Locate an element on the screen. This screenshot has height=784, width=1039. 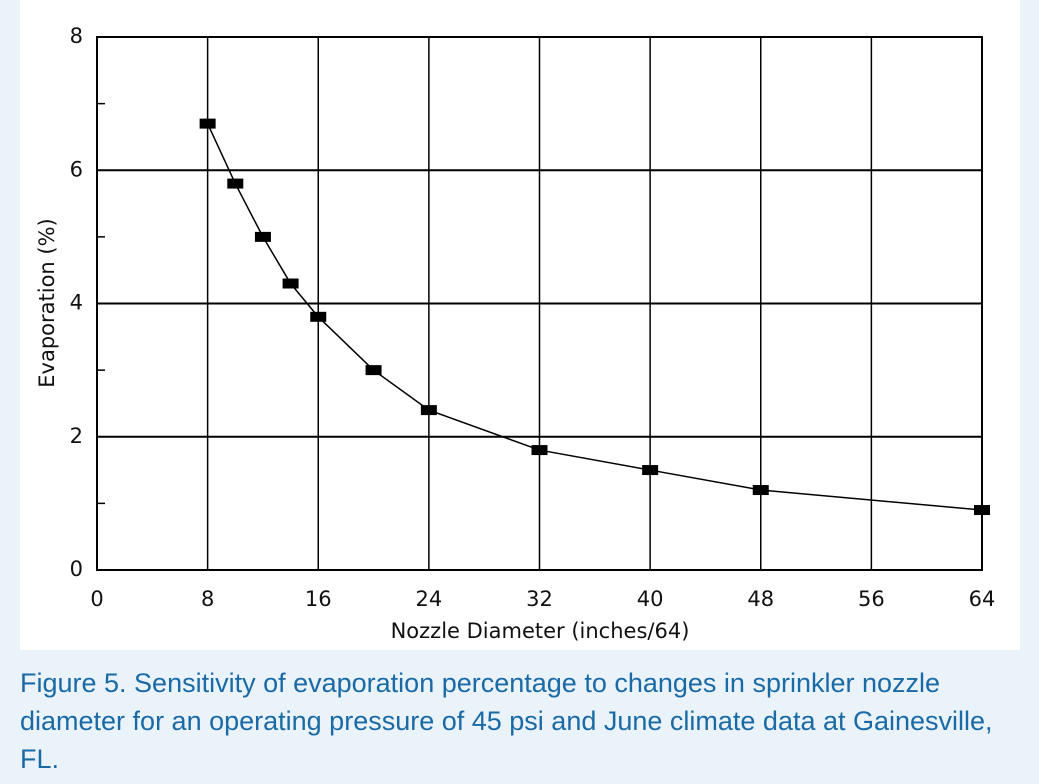
y-tick-label: 2 is located at coordinates (76, 436).